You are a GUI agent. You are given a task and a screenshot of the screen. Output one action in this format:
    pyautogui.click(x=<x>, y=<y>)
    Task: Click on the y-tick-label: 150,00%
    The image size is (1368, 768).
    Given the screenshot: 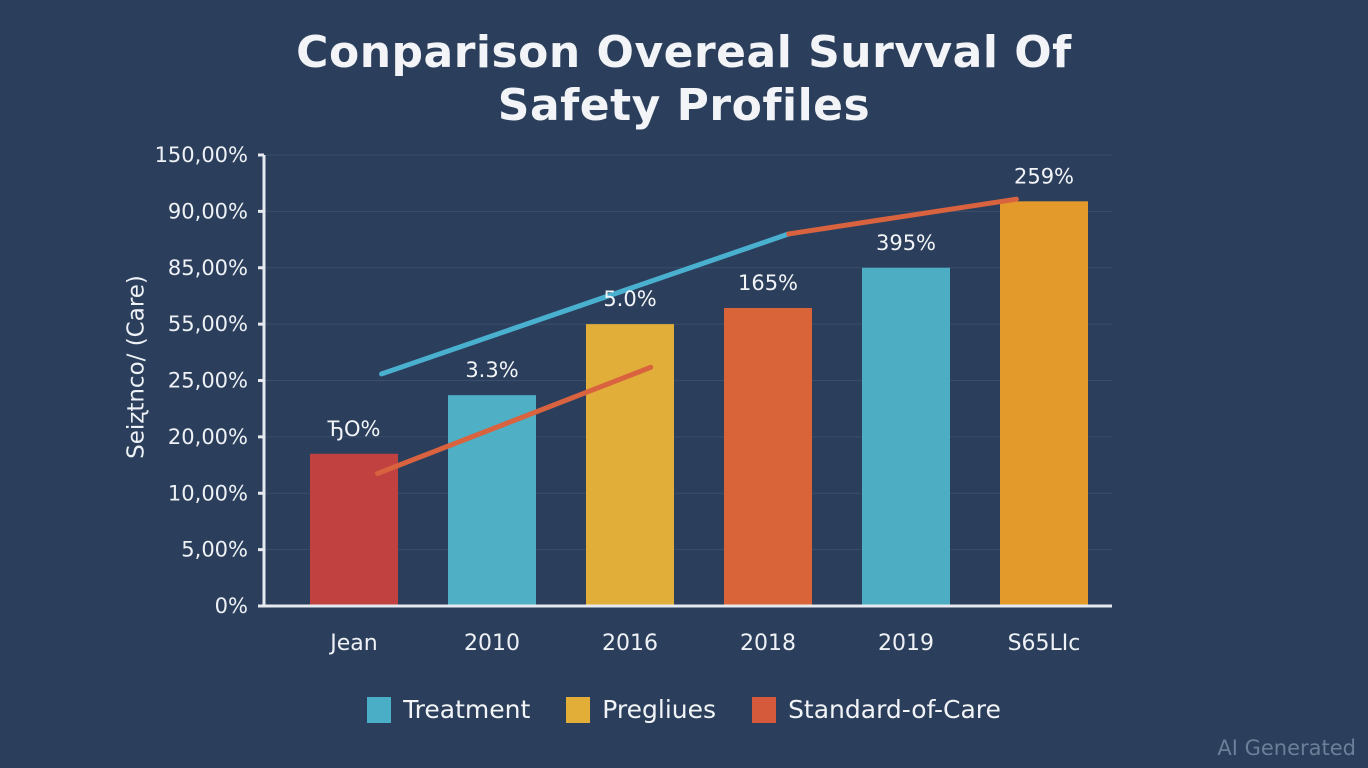 What is the action you would take?
    pyautogui.click(x=201, y=155)
    